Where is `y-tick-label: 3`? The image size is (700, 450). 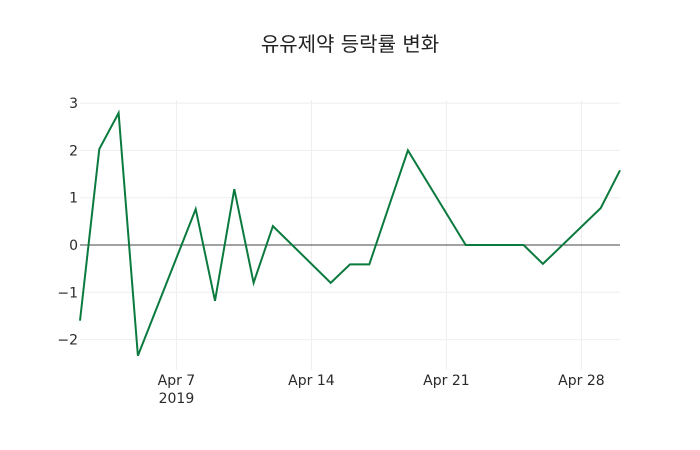
y-tick-label: 3 is located at coordinates (73, 104).